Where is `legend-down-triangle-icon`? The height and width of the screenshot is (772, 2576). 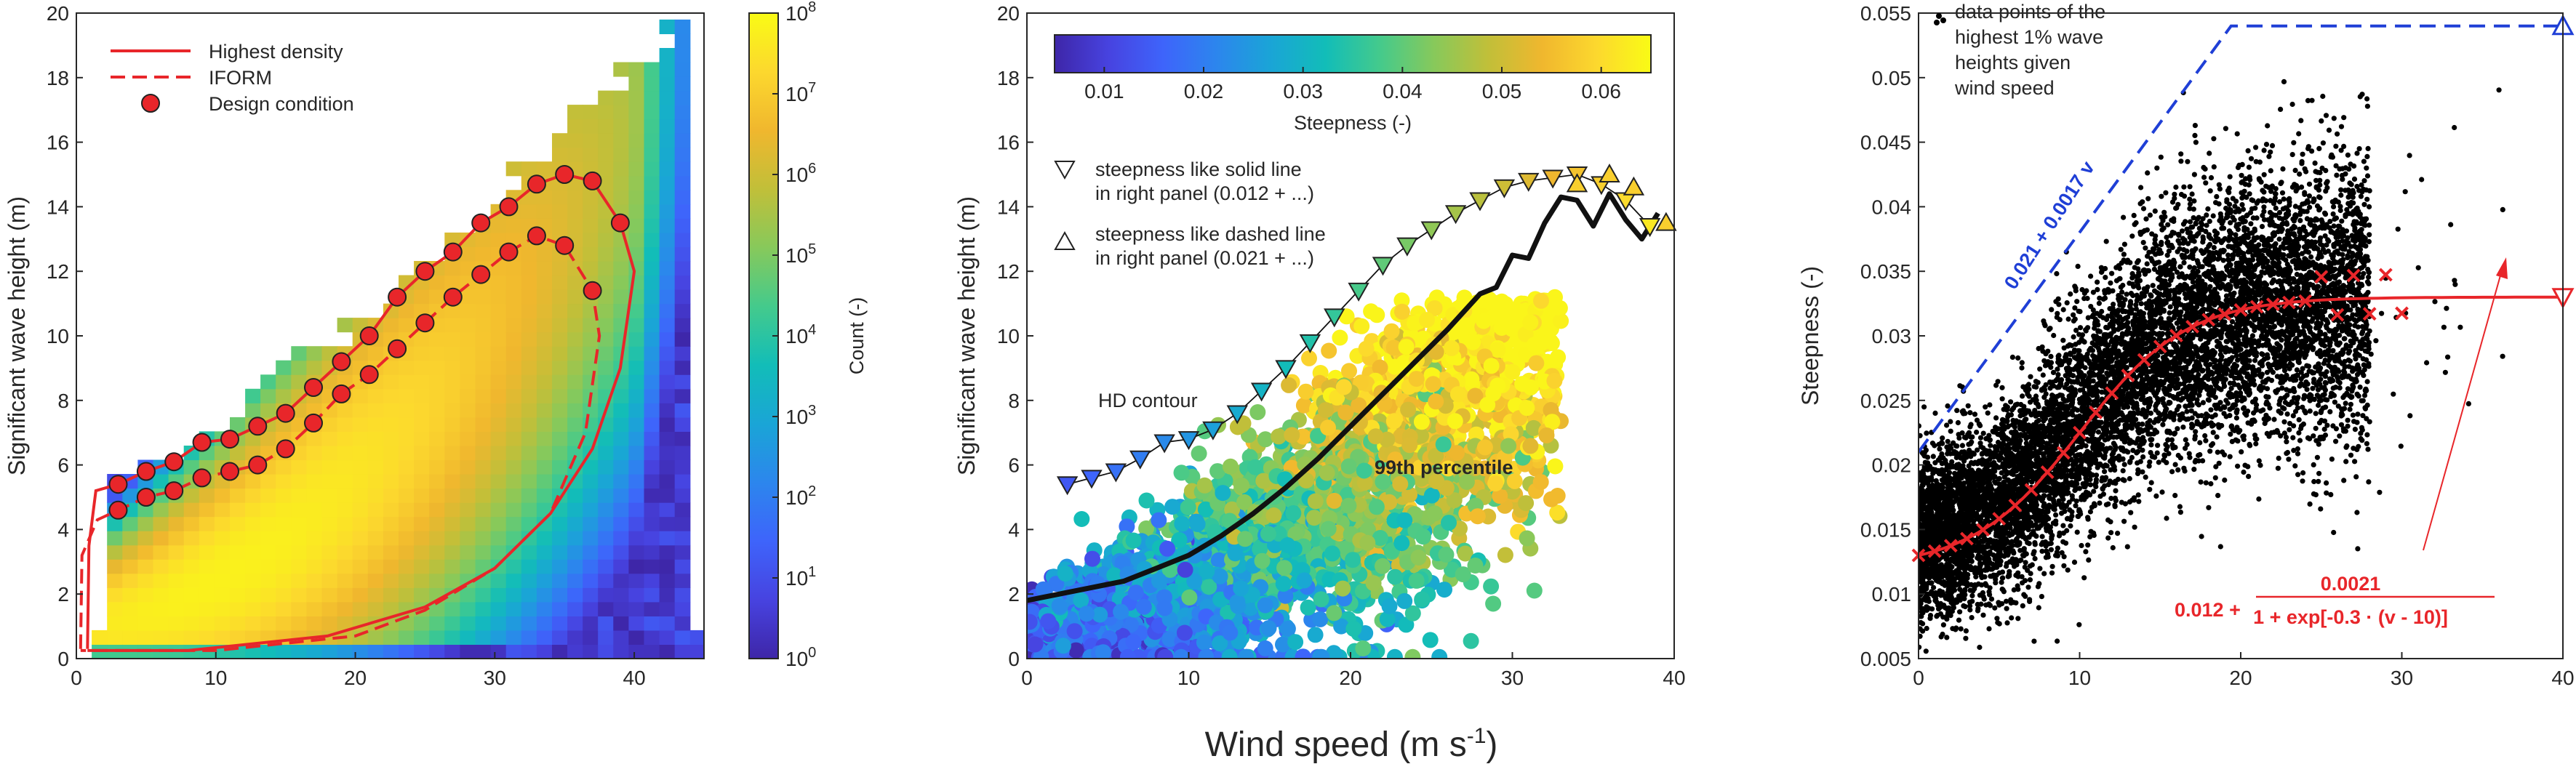
legend-down-triangle-icon is located at coordinates (1065, 170).